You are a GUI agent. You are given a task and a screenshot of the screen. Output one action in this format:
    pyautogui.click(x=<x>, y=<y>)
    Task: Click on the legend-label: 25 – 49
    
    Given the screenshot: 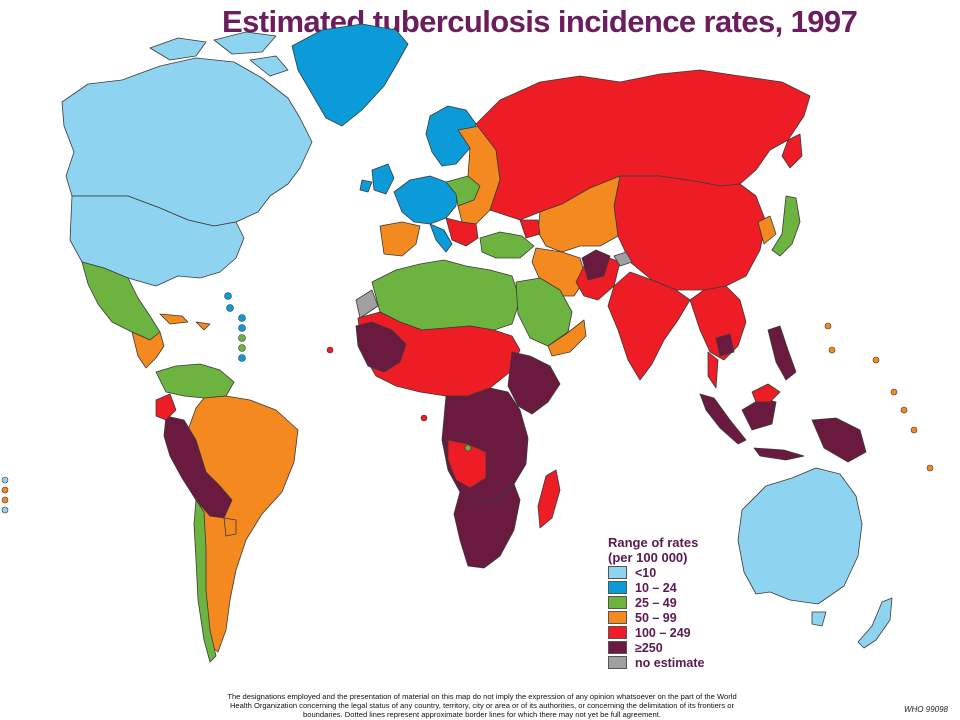 What is the action you would take?
    pyautogui.click(x=656, y=602)
    